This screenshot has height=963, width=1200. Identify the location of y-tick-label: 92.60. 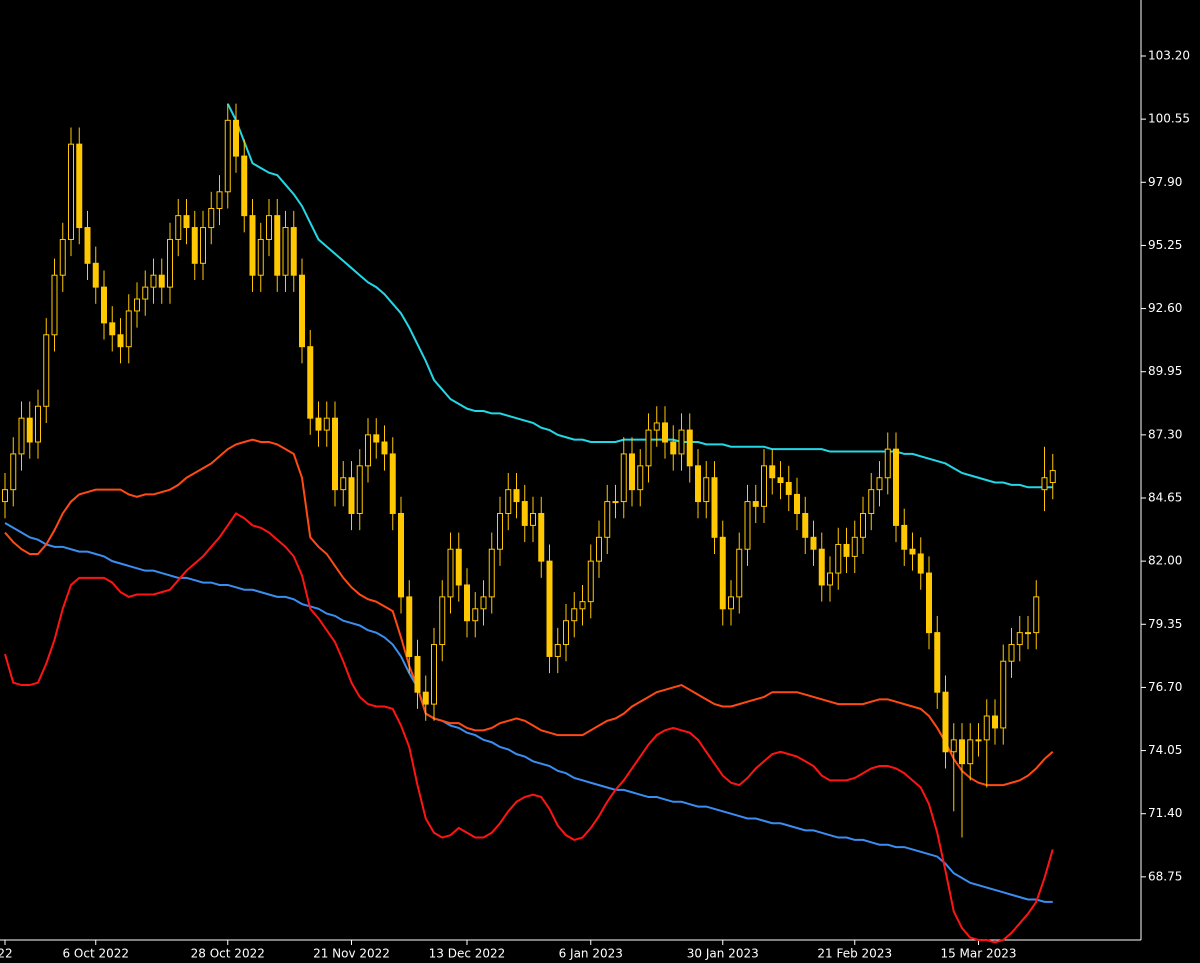
(1165, 308).